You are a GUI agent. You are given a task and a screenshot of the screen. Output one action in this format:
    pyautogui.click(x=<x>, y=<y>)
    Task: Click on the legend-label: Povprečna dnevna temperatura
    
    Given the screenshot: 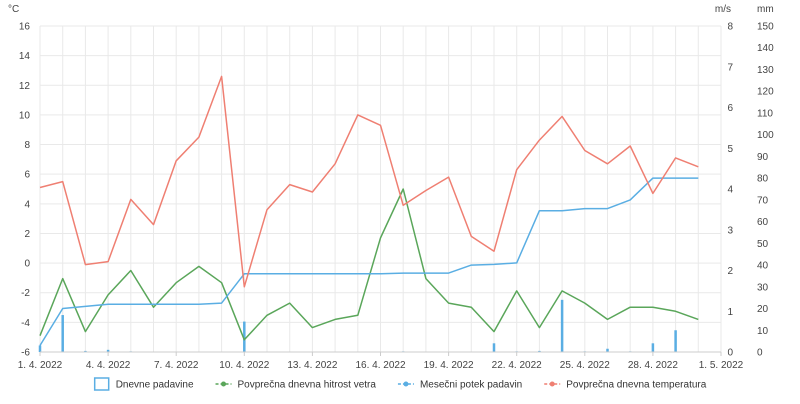 What is the action you would take?
    pyautogui.click(x=636, y=385)
    